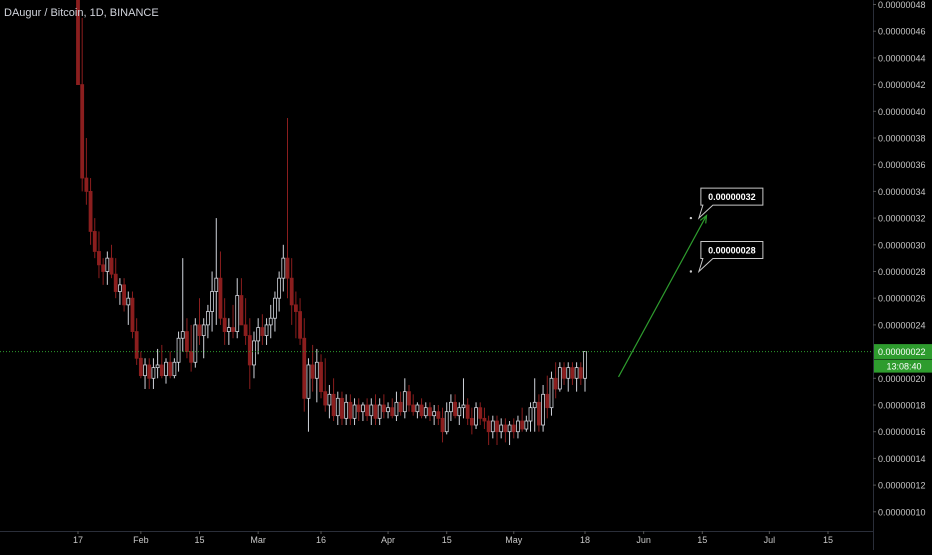 The width and height of the screenshot is (932, 555). I want to click on y-tick-label: 0.00000034, so click(902, 192).